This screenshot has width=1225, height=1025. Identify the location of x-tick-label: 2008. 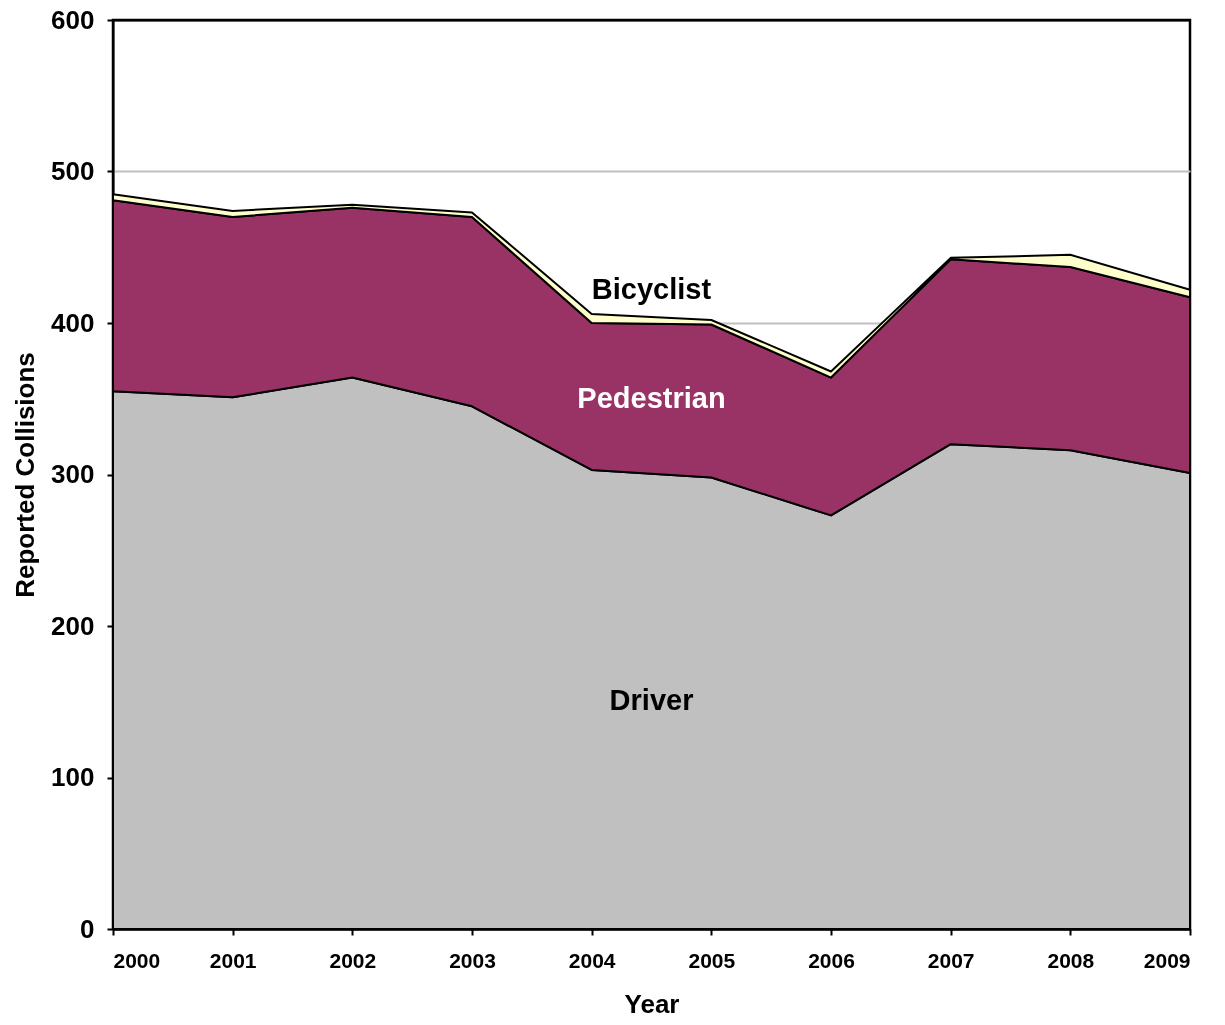
(1071, 960).